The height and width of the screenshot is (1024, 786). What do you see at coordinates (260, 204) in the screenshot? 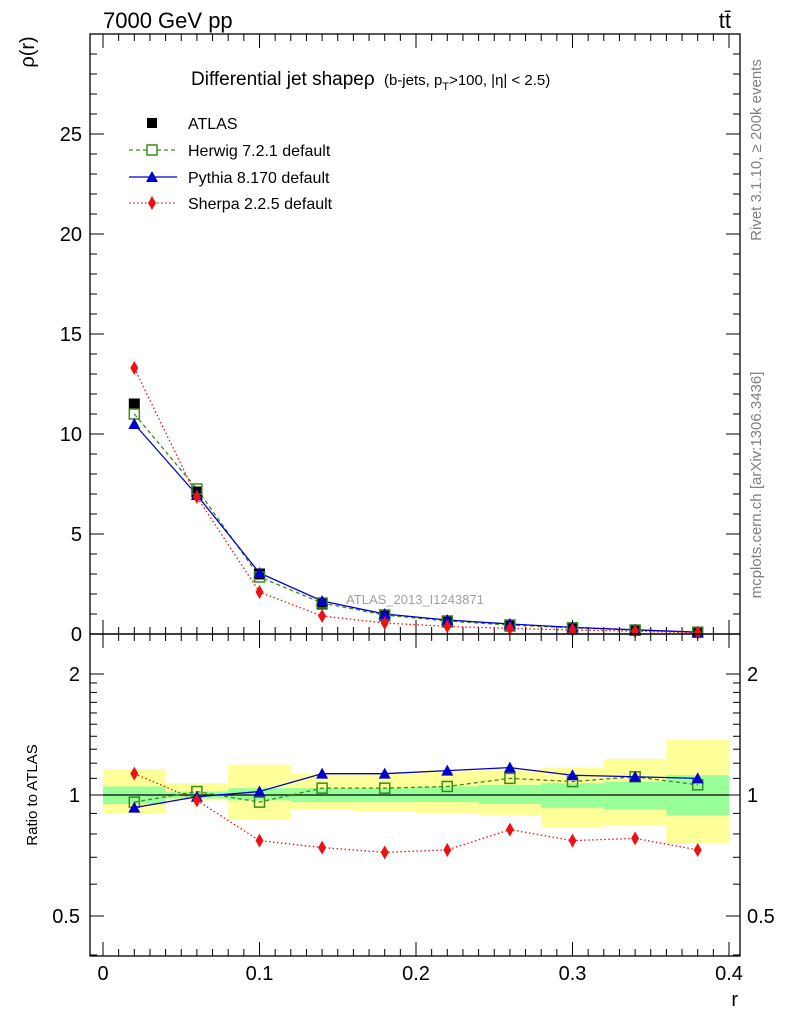
I see `legend-sherpa-label: Sherpa 2.2.5 default` at bounding box center [260, 204].